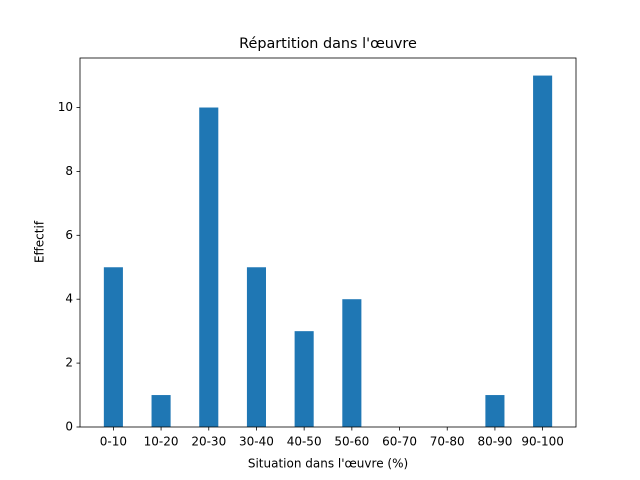 Image resolution: width=640 pixels, height=480 pixels. What do you see at coordinates (447, 442) in the screenshot?
I see `x-tick-label: 70-80` at bounding box center [447, 442].